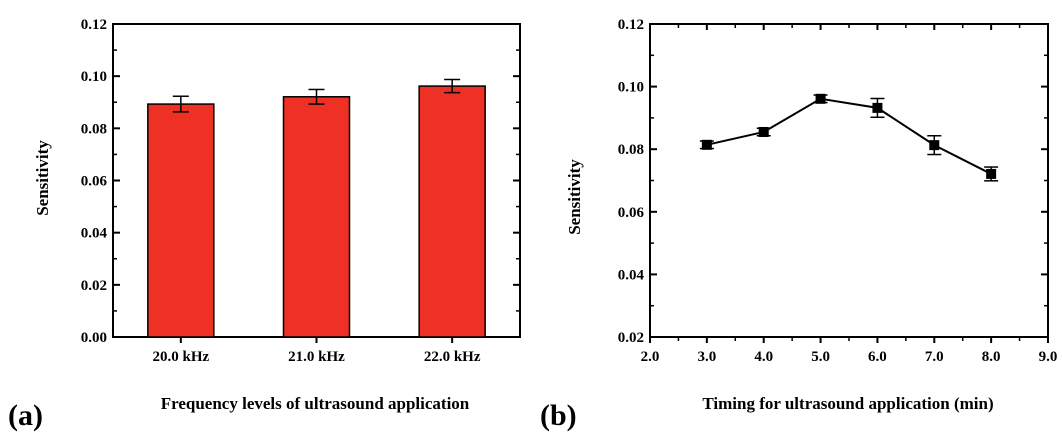 The image size is (1062, 434). I want to click on panel-a-y-tick-label: 0.08, so click(94, 129).